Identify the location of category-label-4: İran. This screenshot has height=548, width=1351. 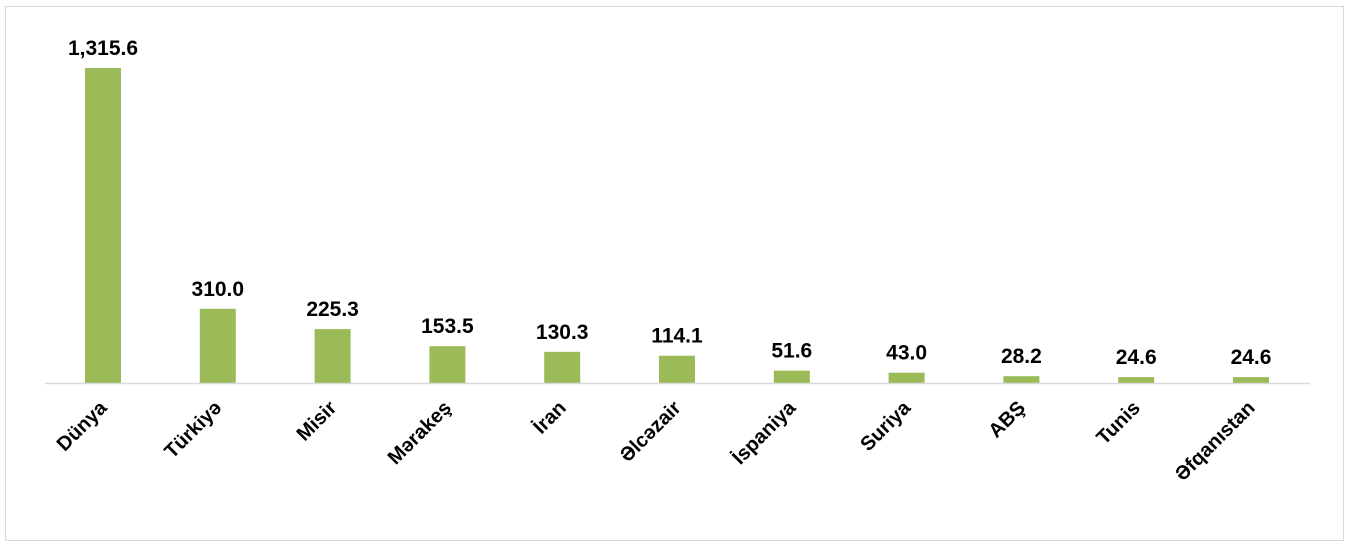
(550, 417).